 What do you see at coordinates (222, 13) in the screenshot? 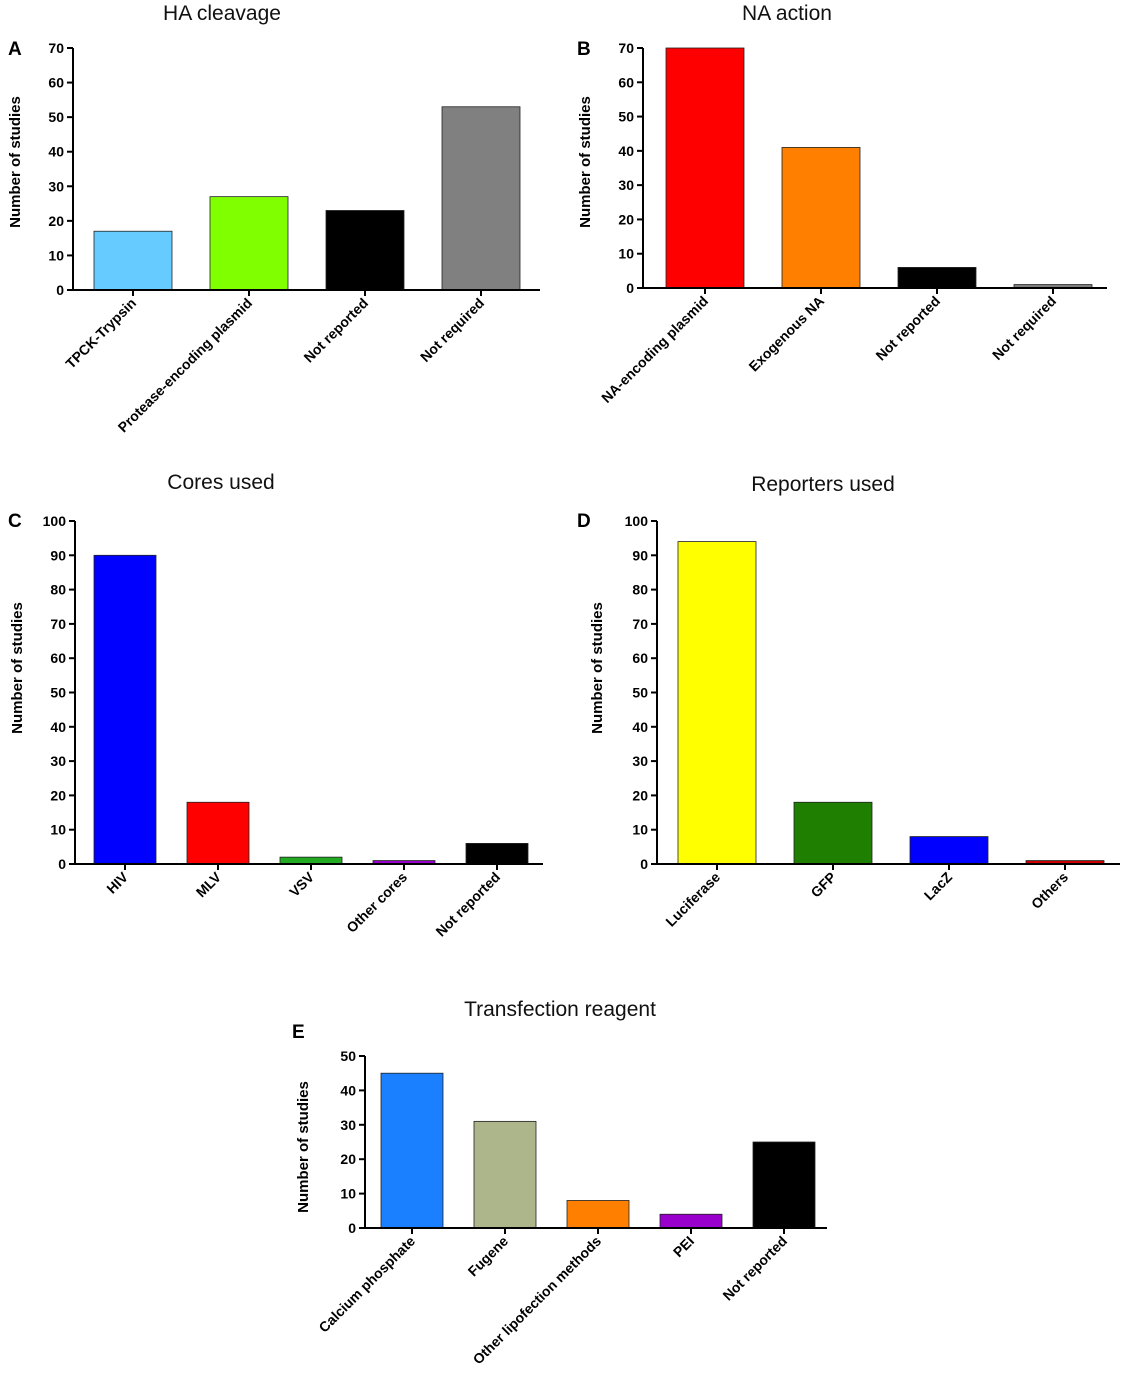
I see `panel-a-title: HA cleavage` at bounding box center [222, 13].